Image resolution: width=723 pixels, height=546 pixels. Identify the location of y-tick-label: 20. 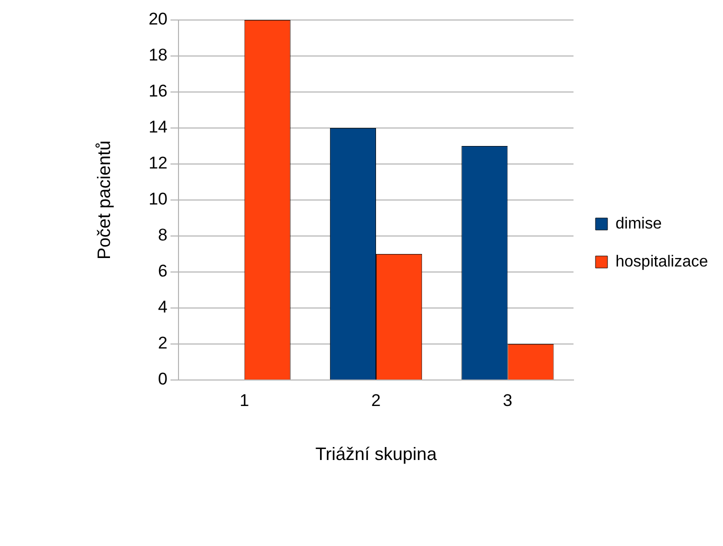
(158, 19).